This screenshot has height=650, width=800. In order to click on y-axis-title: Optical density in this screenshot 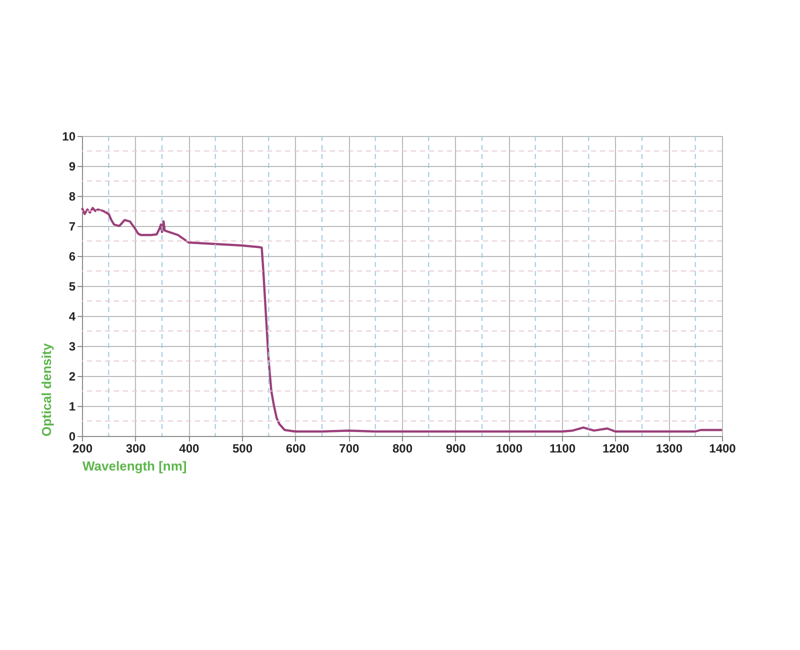, I will do `click(46, 389)`.